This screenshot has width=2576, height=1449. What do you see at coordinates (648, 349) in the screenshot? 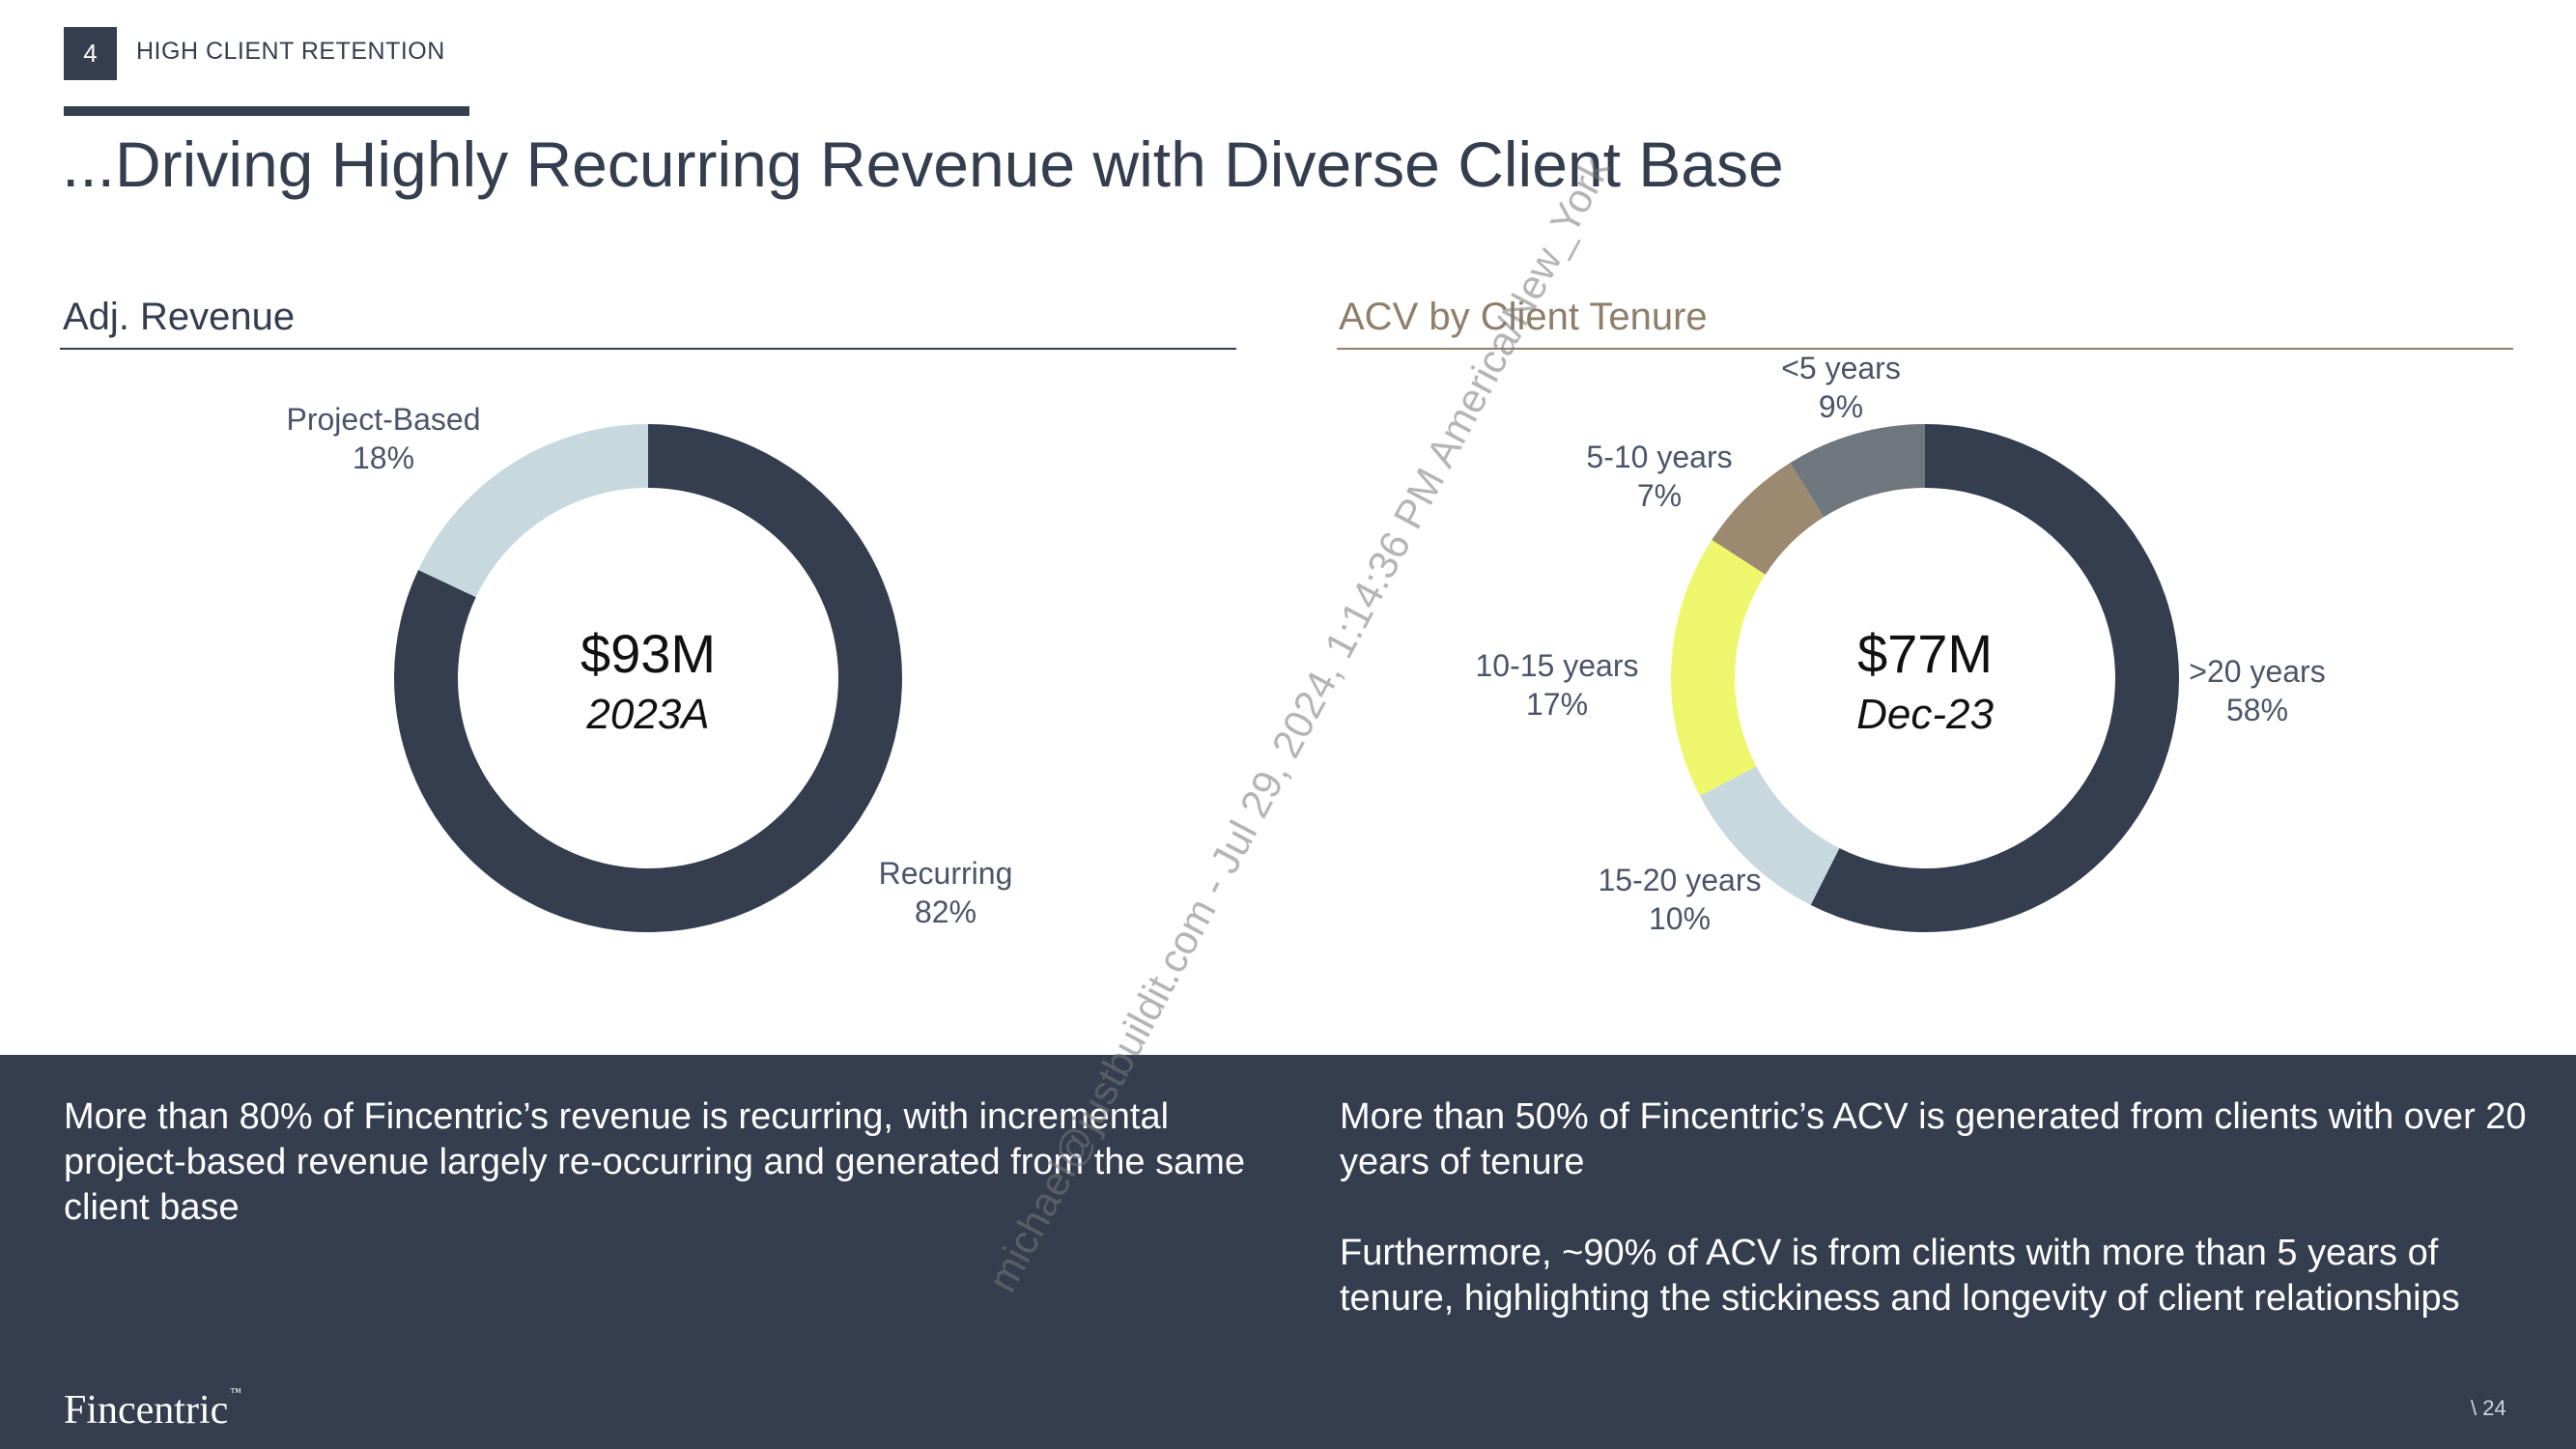
I see `left-panel-rule` at bounding box center [648, 349].